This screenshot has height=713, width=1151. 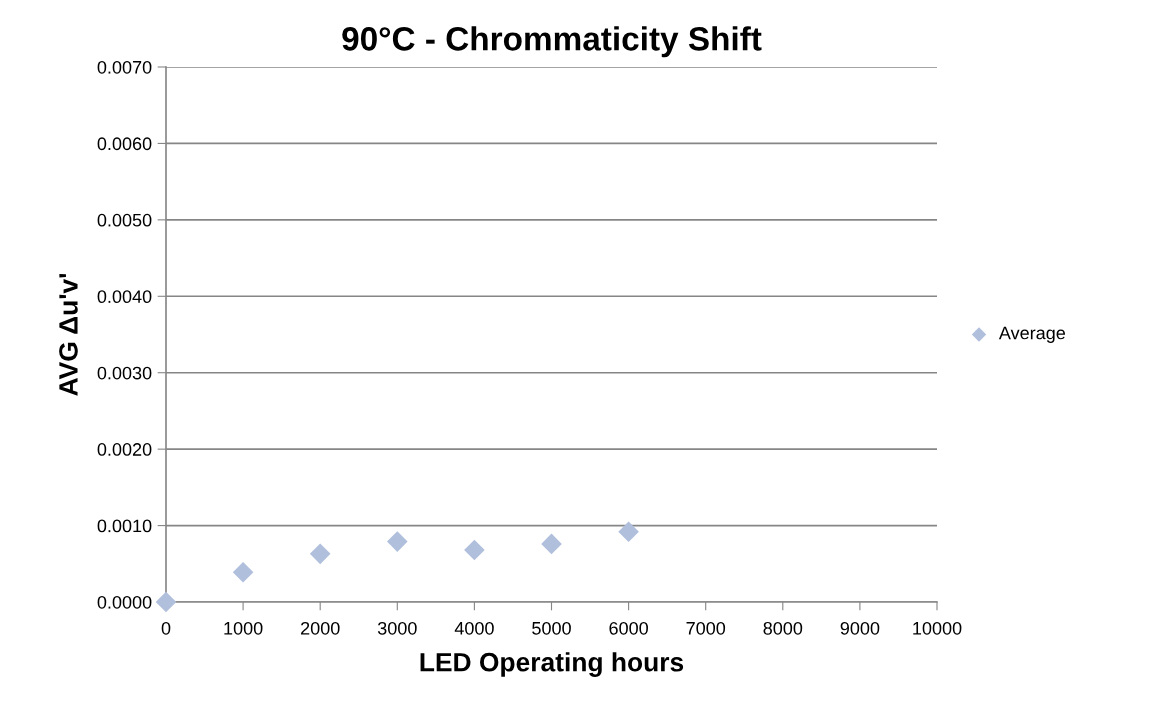 What do you see at coordinates (124, 373) in the screenshot?
I see `y-tick-label: 0.0030` at bounding box center [124, 373].